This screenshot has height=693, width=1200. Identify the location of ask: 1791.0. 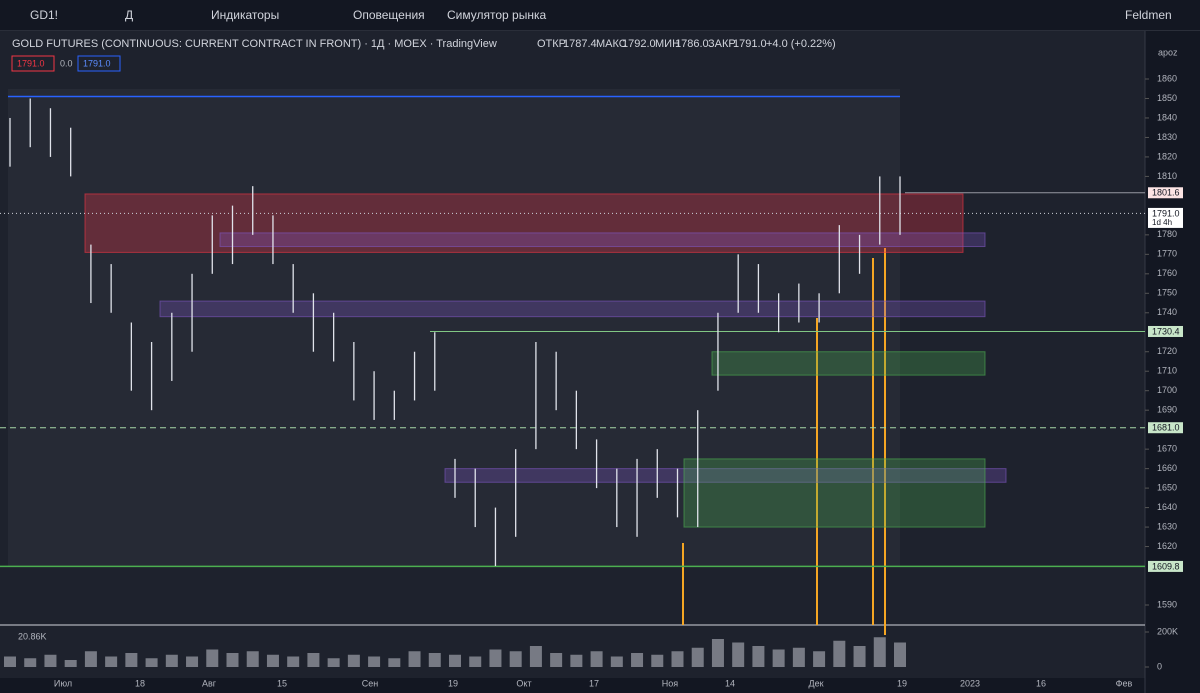
(97, 63).